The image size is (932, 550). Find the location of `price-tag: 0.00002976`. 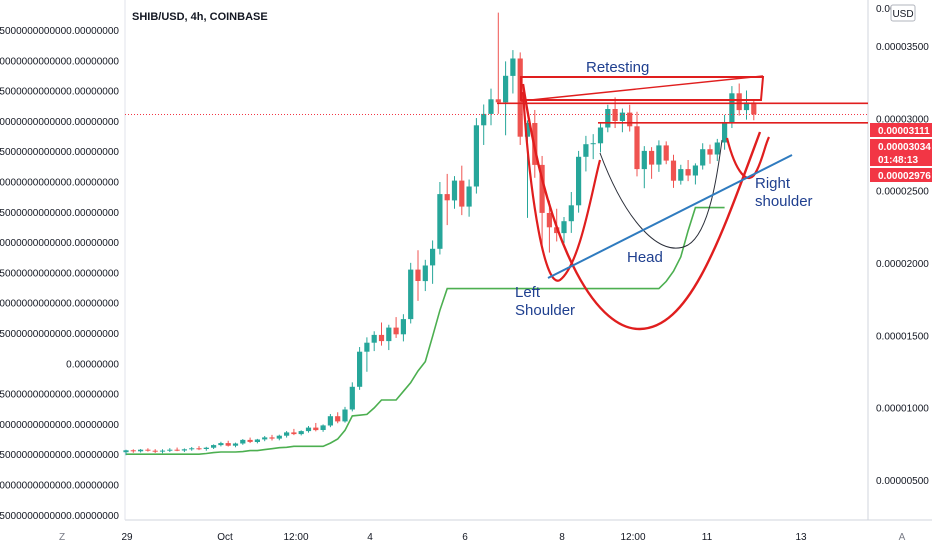

price-tag: 0.00002976 is located at coordinates (901, 175).